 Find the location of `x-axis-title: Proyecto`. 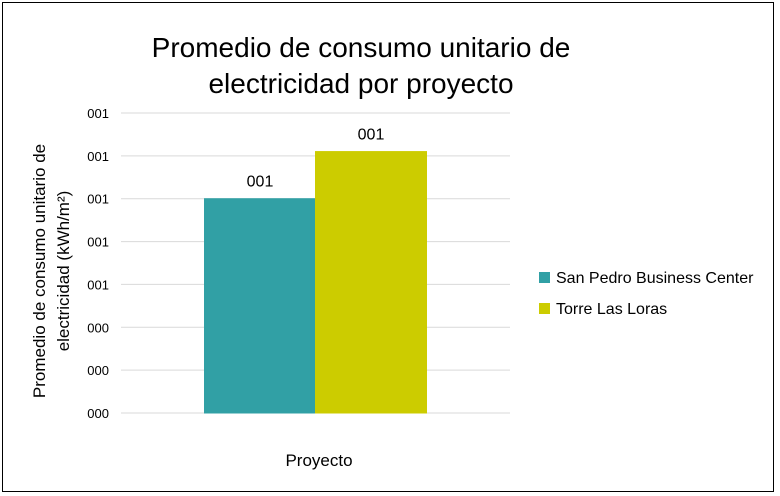

x-axis-title: Proyecto is located at coordinates (318, 460).